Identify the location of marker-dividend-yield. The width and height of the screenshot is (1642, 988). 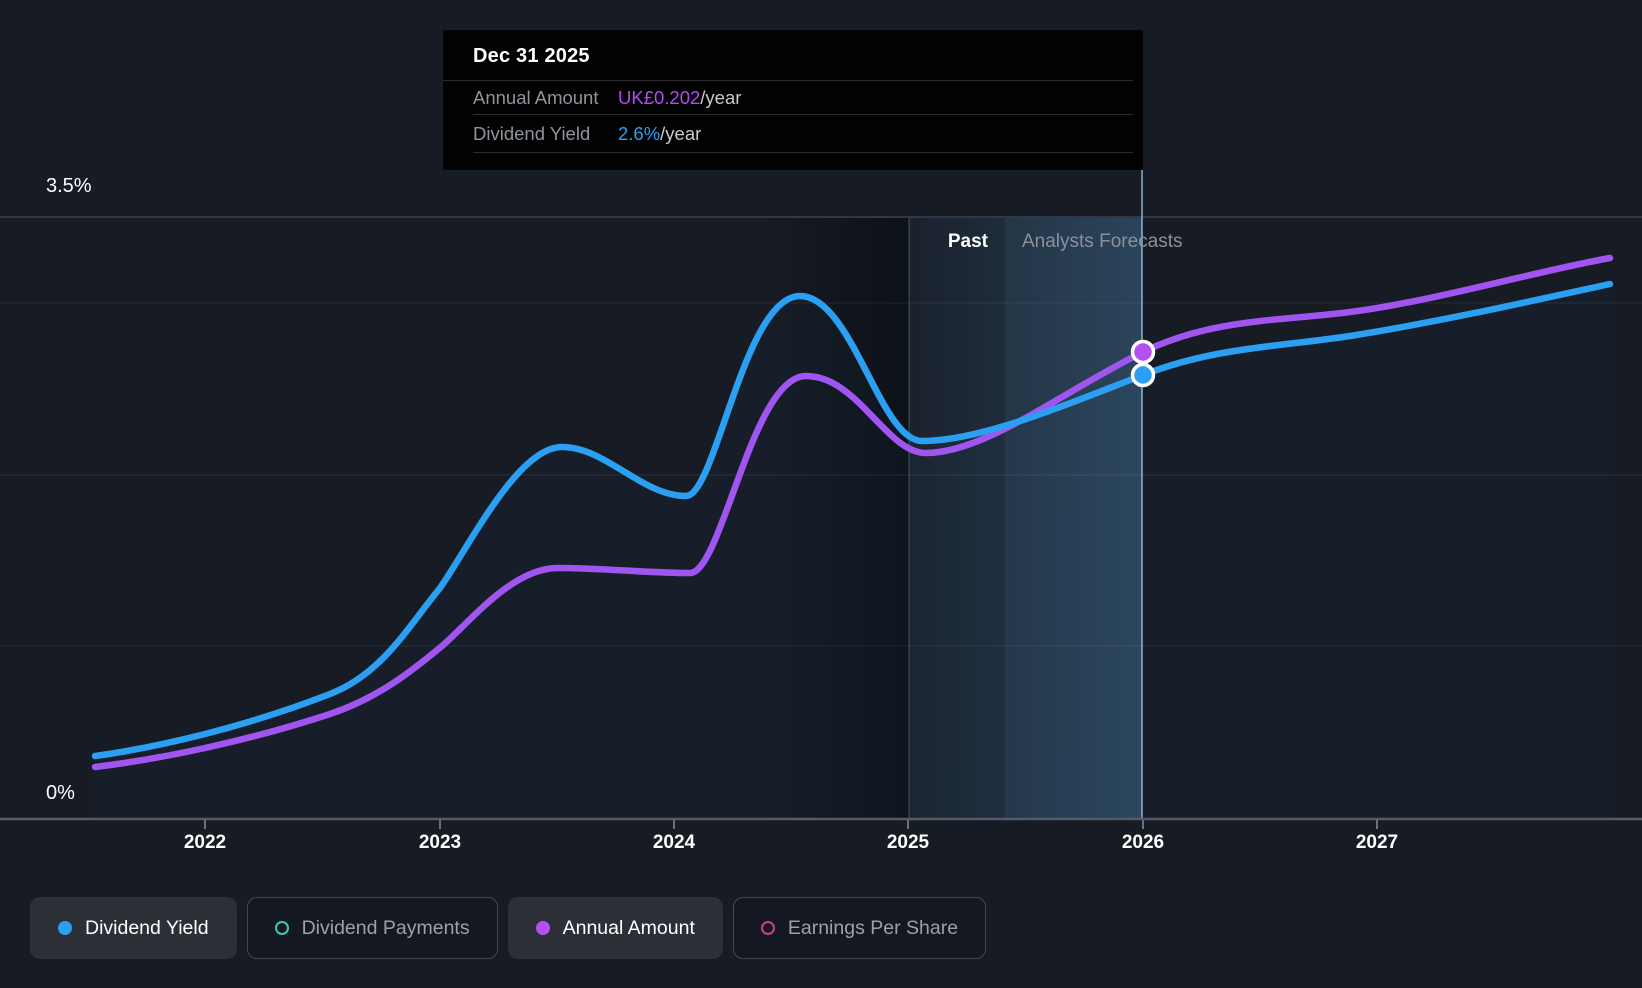
(1143, 375).